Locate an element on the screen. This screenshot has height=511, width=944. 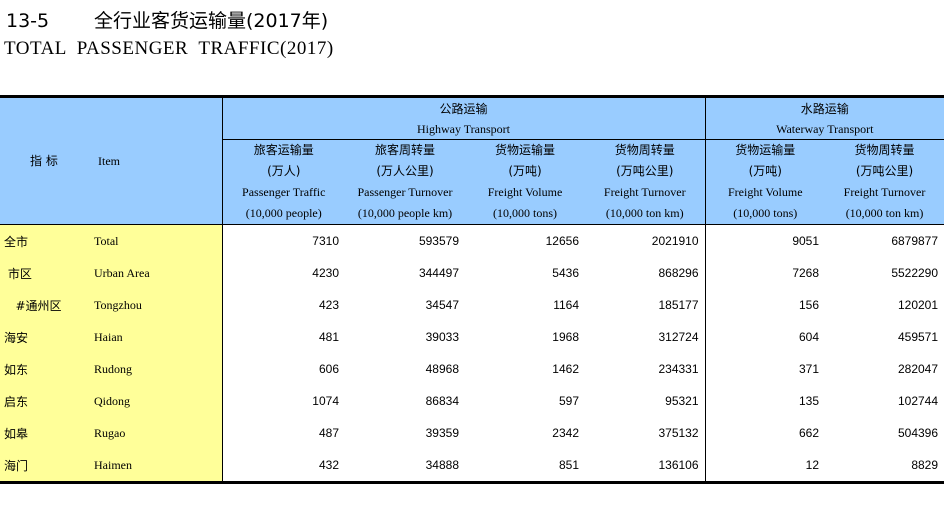
column-header-unit-zh: (万人公里) is located at coordinates (405, 171).